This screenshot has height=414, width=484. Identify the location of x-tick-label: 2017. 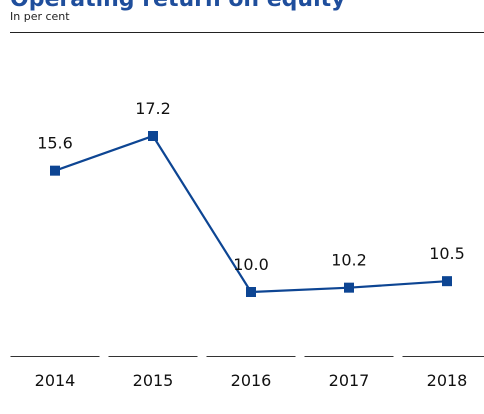
(349, 380).